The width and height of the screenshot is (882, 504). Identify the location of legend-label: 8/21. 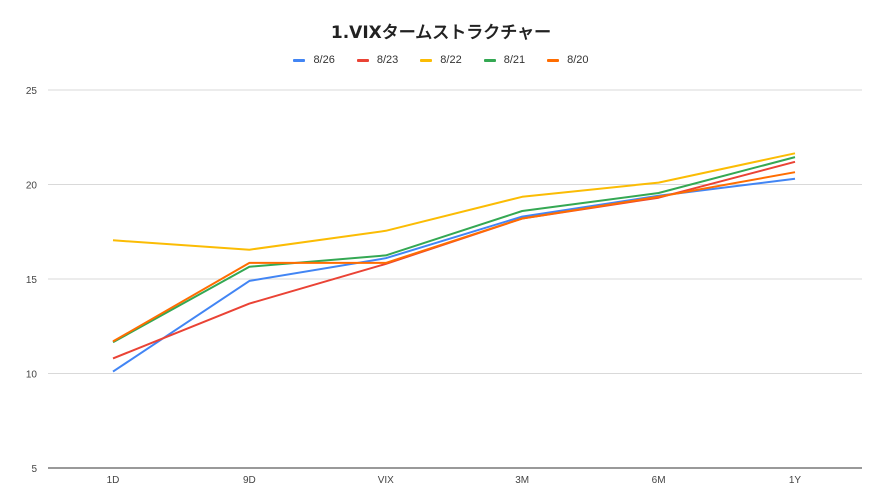
(514, 60).